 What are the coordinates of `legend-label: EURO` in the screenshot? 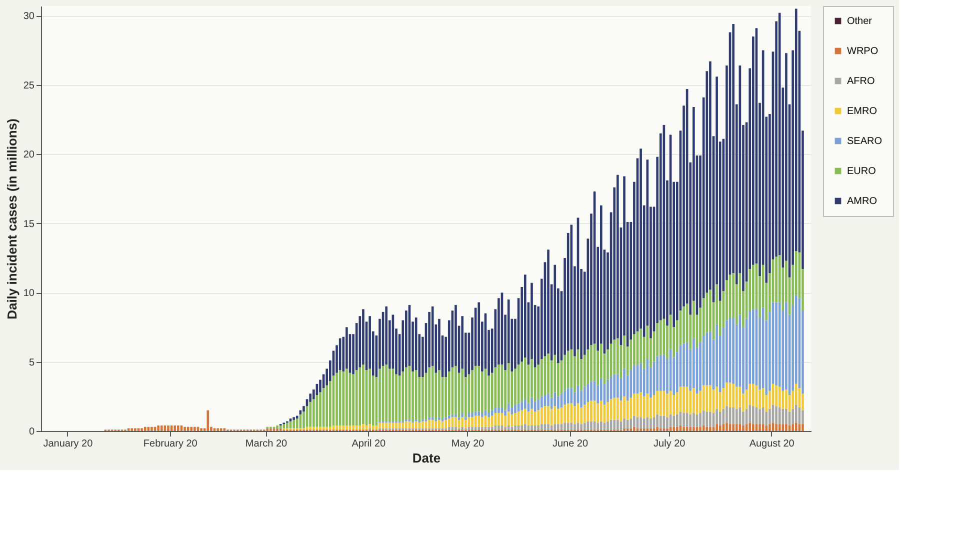 It's located at (861, 171).